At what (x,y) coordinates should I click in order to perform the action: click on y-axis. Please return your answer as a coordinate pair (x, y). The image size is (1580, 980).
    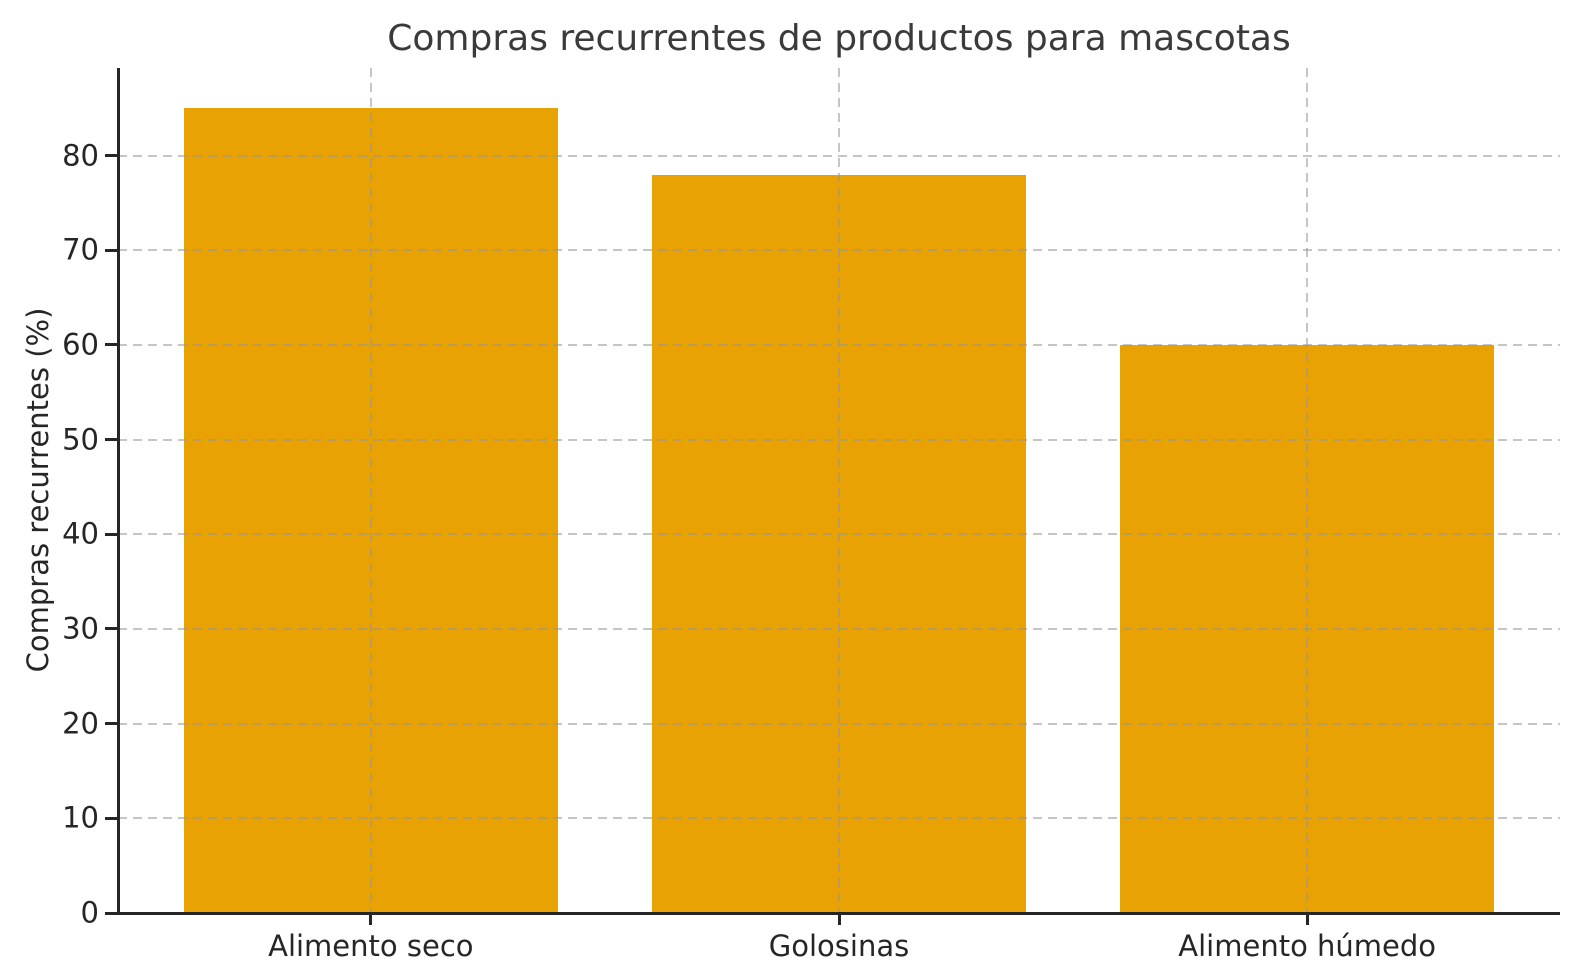
    Looking at the image, I should click on (118, 491).